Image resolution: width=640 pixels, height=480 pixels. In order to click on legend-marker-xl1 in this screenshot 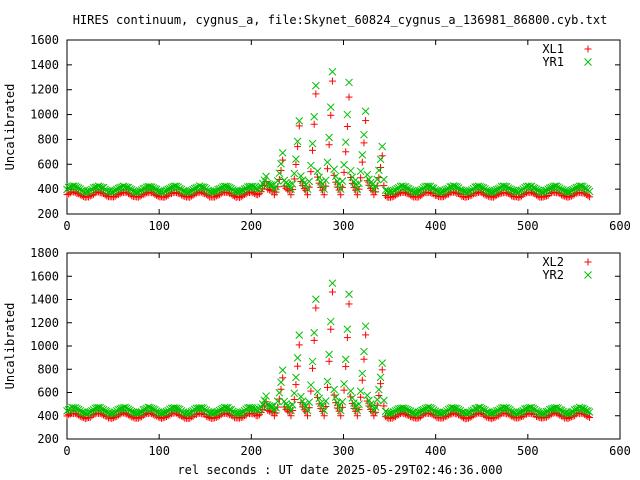, I will do `click(588, 49)`.